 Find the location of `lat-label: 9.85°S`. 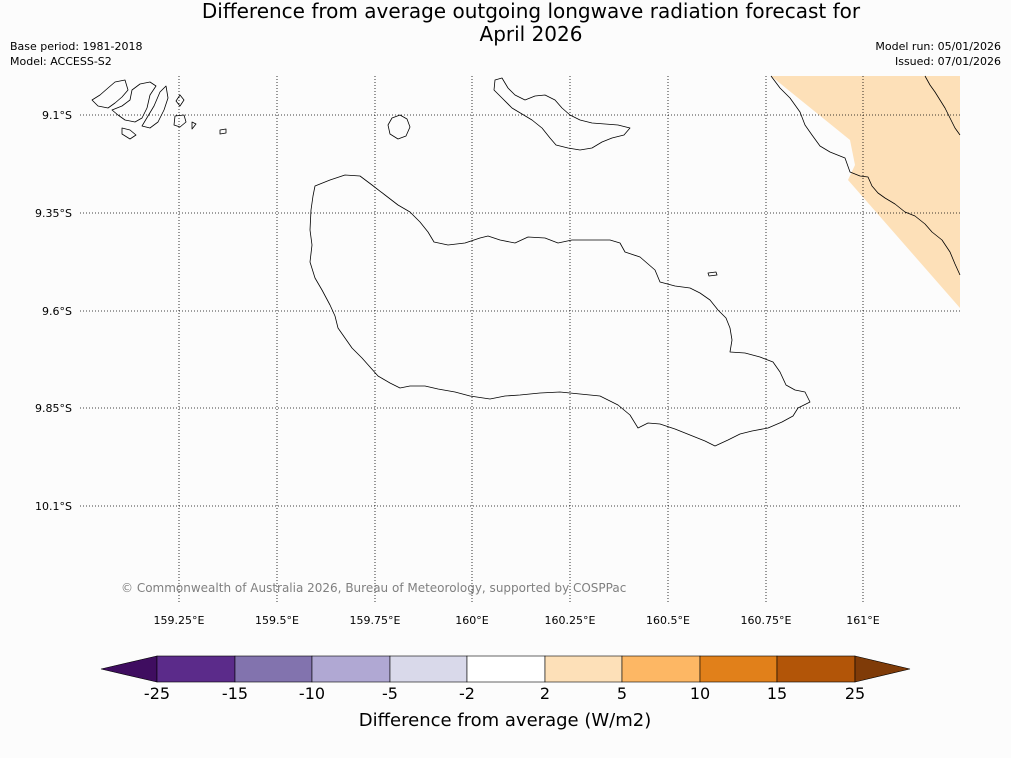

lat-label: 9.85°S is located at coordinates (53, 408).